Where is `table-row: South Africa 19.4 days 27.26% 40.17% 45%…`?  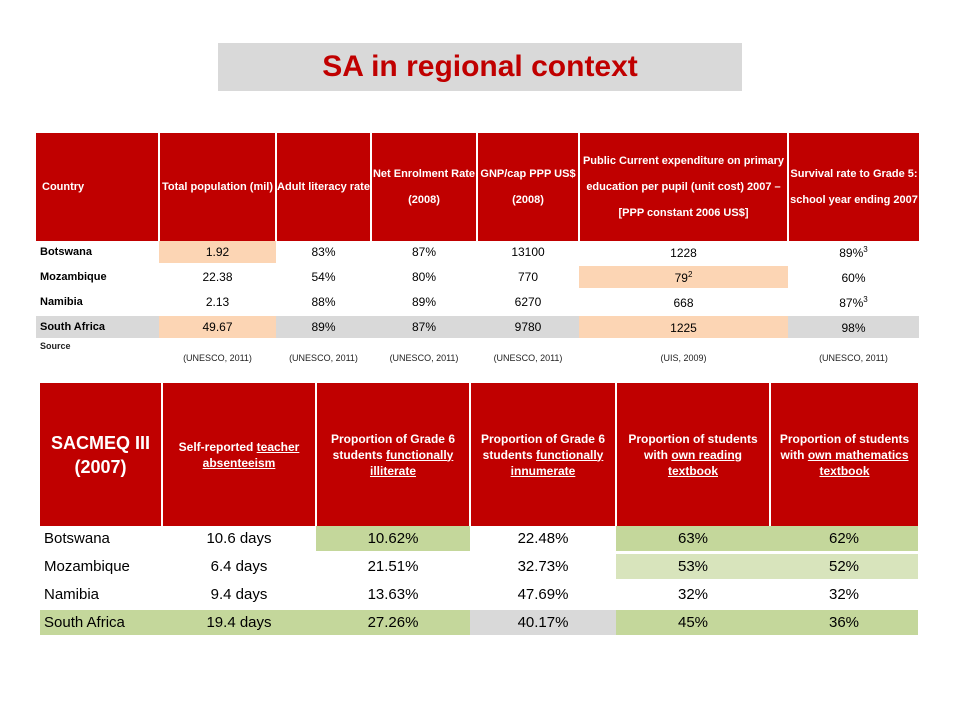
table-row: South Africa 19.4 days 27.26% 40.17% 45%… is located at coordinates (479, 623).